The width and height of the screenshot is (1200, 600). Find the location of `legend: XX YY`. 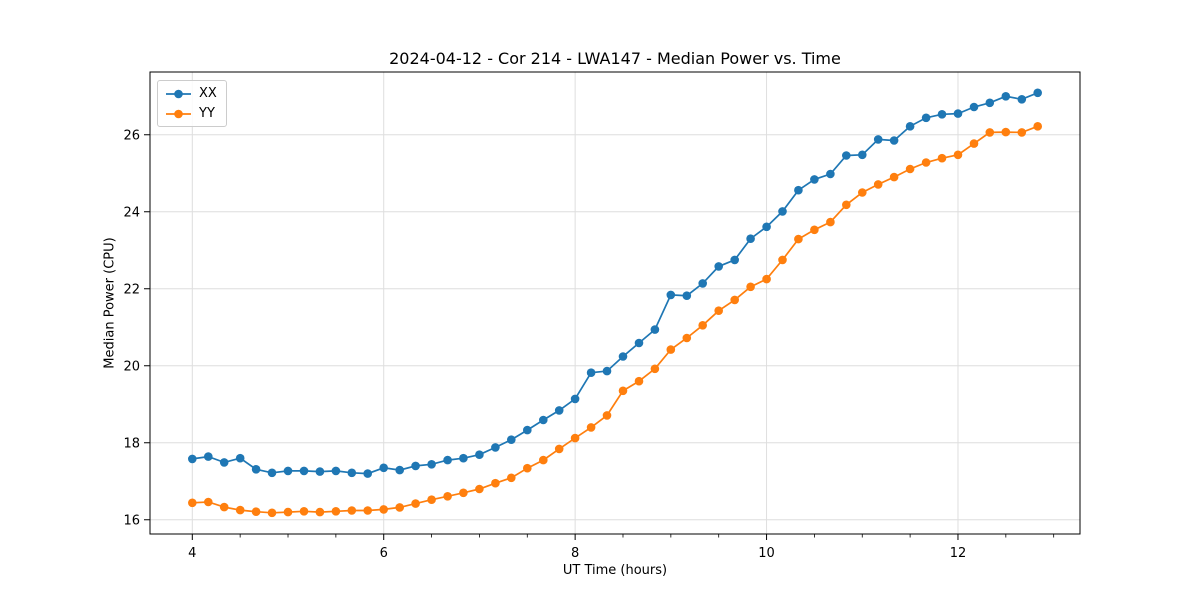

legend: XX YY is located at coordinates (192, 103).